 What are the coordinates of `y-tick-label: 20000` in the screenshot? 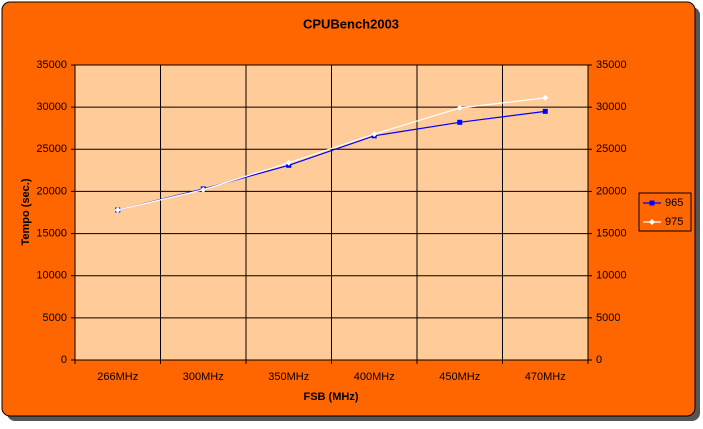 It's located at (51, 191).